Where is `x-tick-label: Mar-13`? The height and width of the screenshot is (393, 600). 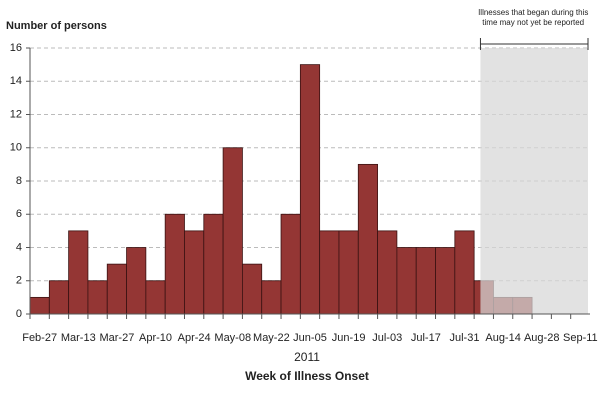
x-tick-label: Mar-13 is located at coordinates (78, 338).